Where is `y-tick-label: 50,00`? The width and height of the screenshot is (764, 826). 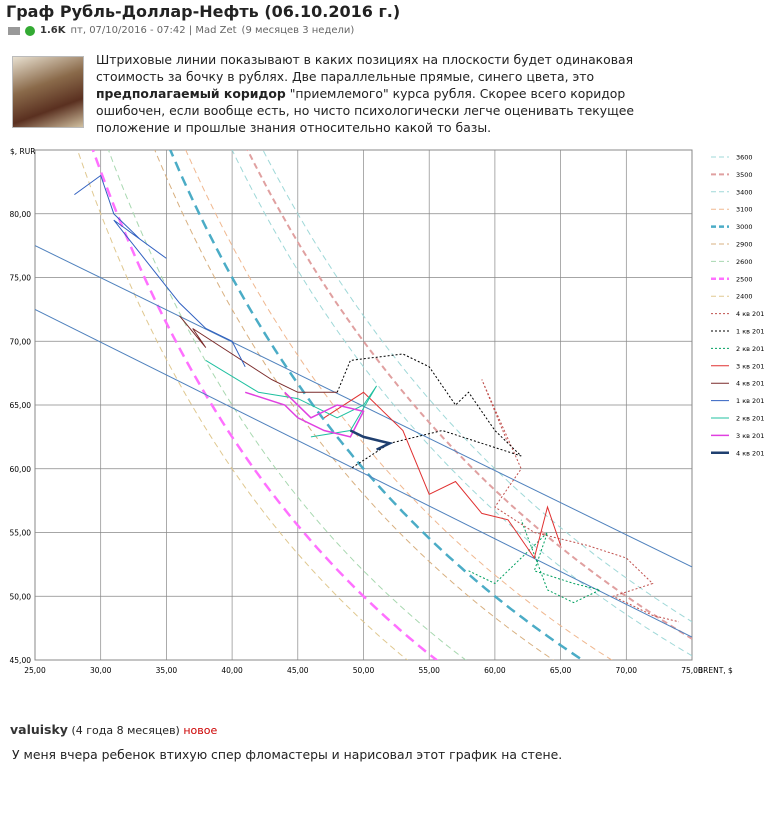
y-tick-label: 50,00 is located at coordinates (21, 596).